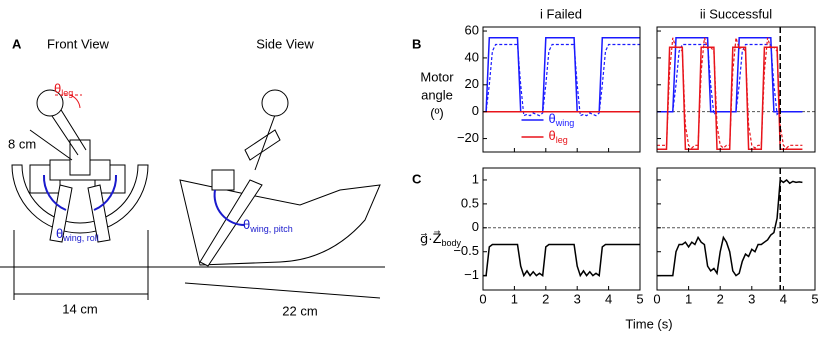  I want to click on side-part, so click(223, 180).